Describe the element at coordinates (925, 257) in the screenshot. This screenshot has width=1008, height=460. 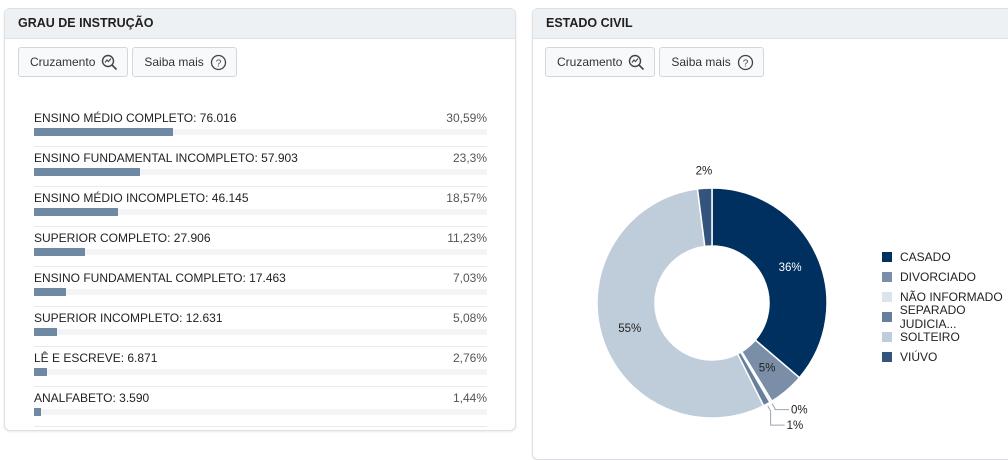
I see `legend-label: CASADO` at that location.